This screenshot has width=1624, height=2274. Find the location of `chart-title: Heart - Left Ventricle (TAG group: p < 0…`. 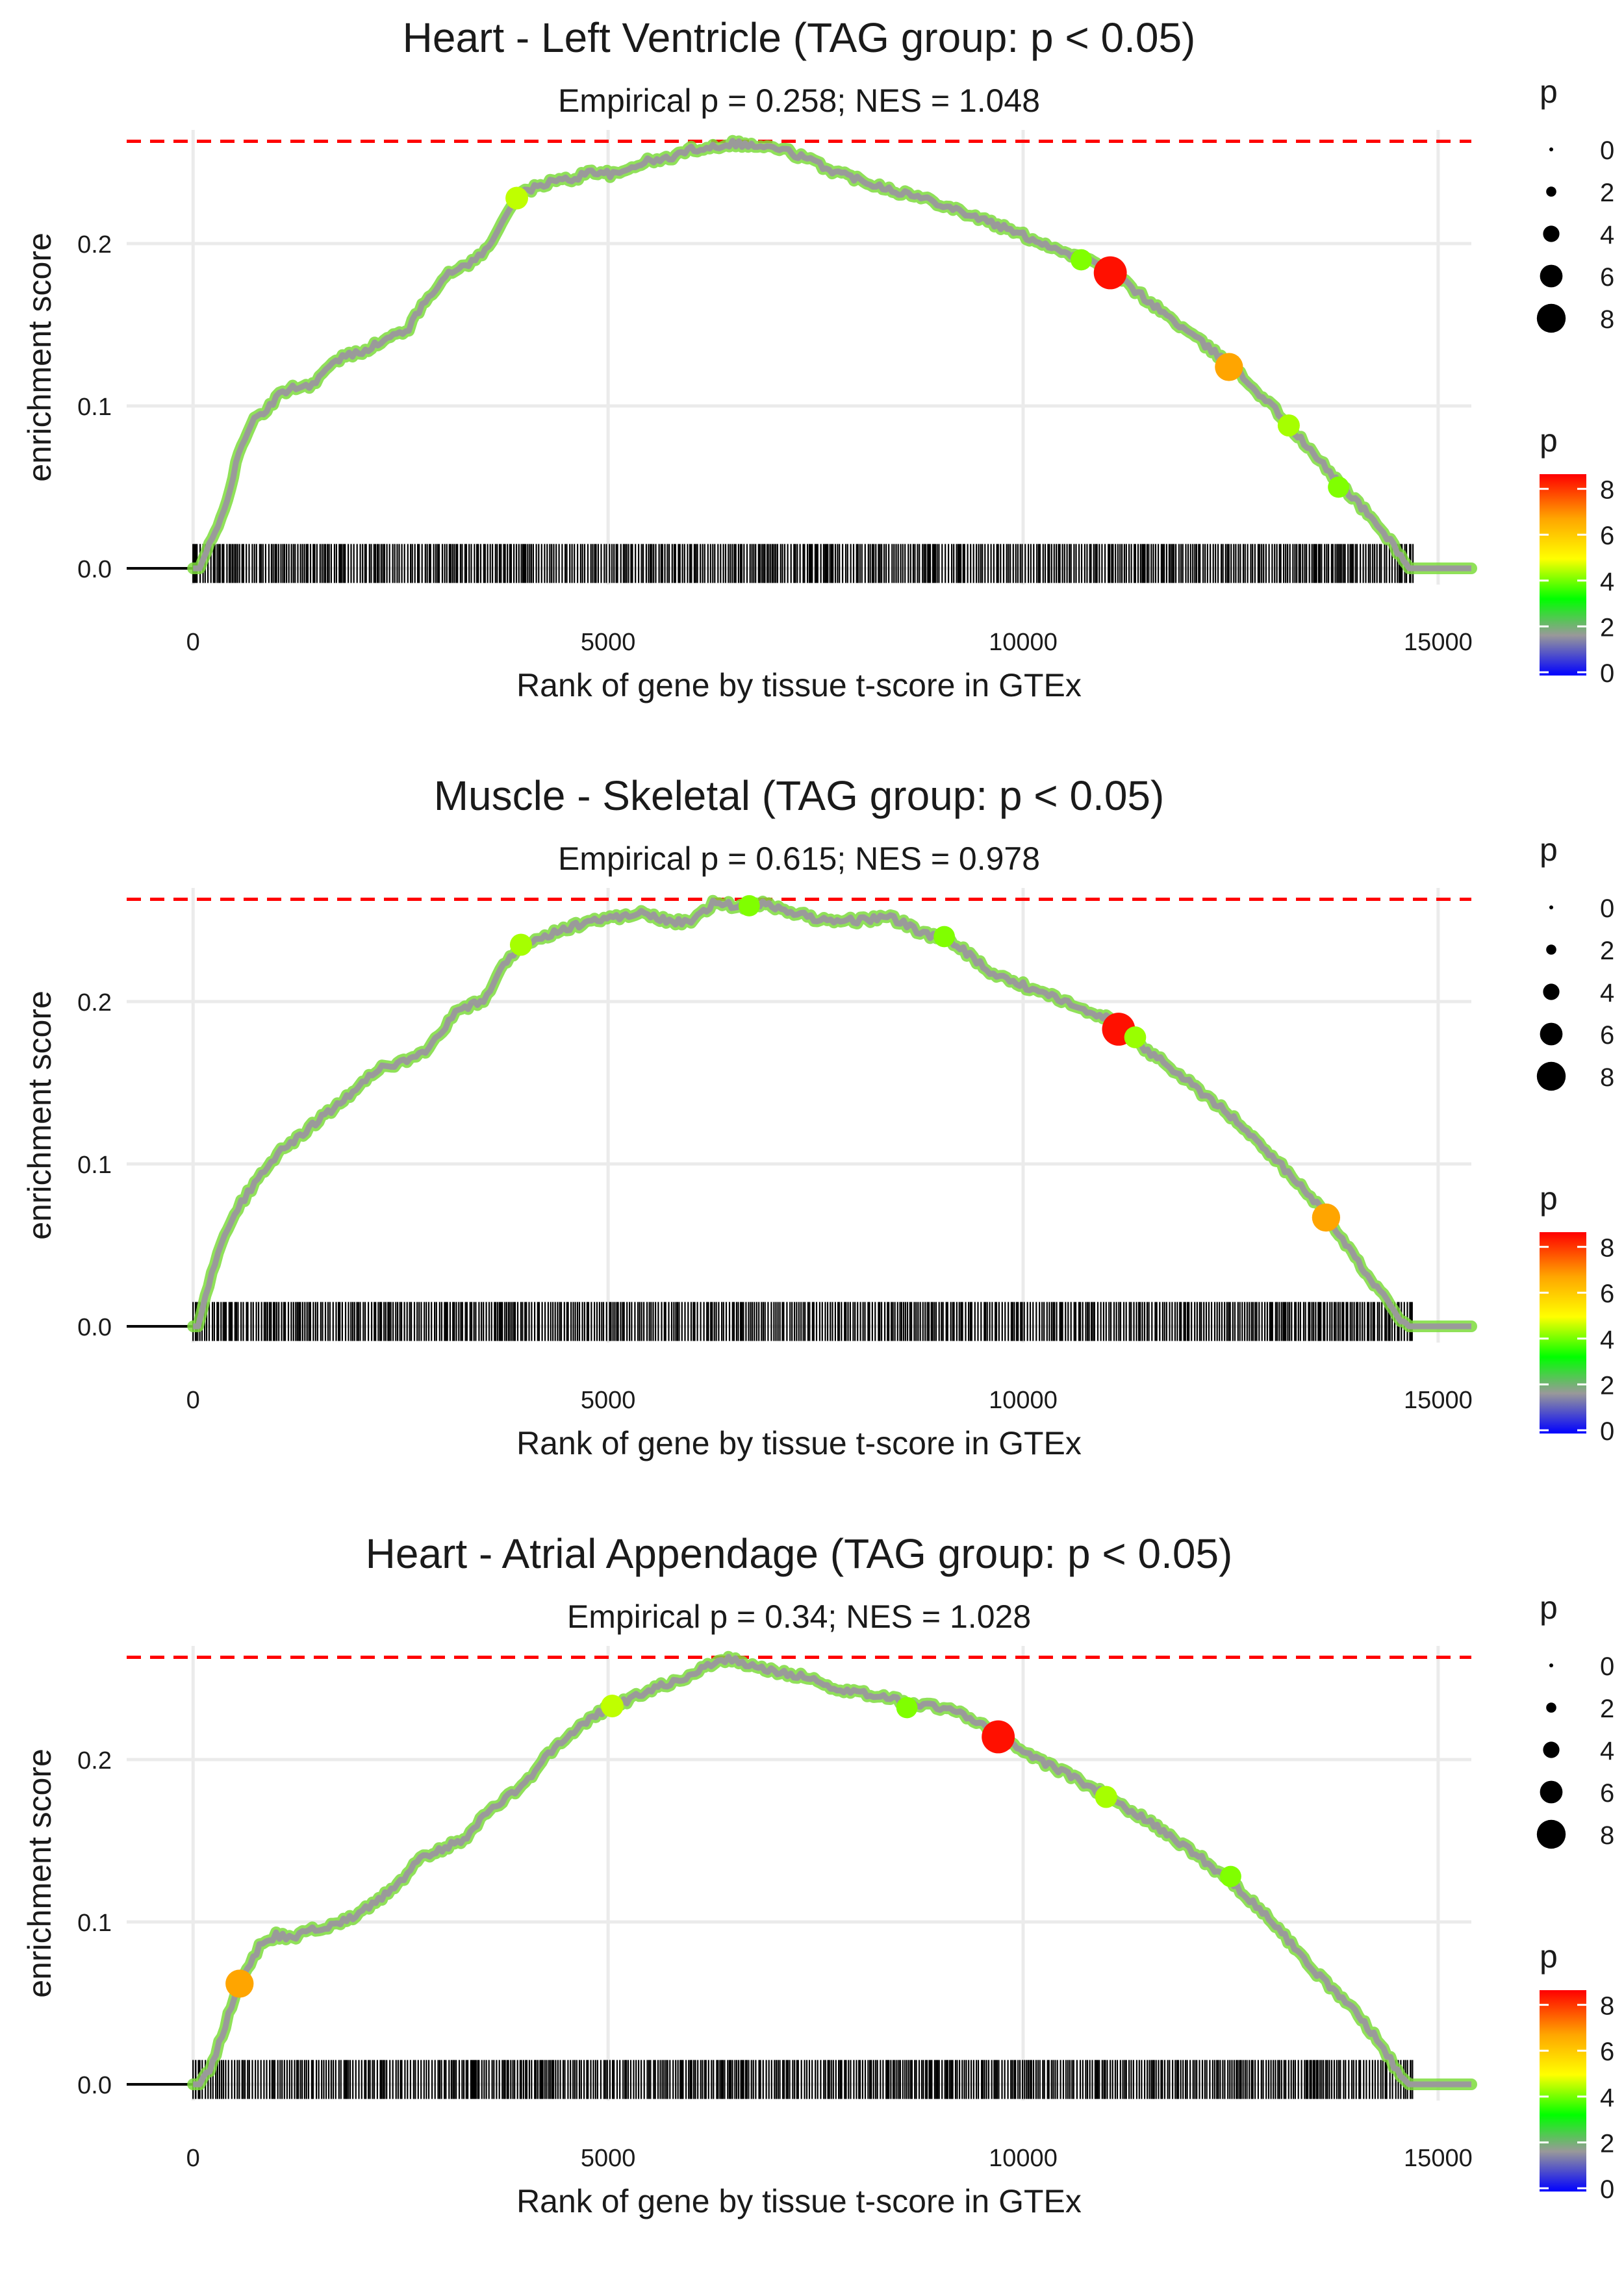

chart-title: Heart - Left Ventricle (TAG group: p < 0… is located at coordinates (799, 38).